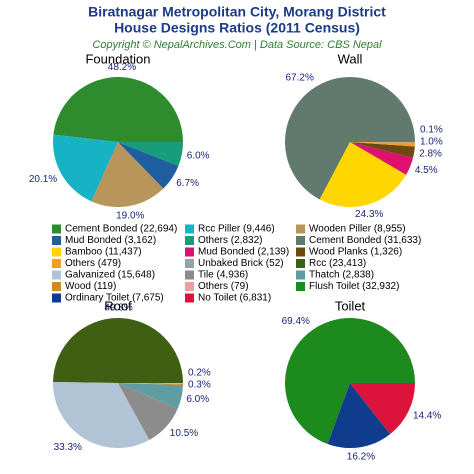 The image size is (474, 474). Describe the element at coordinates (184, 433) in the screenshot. I see `slice-label: 10.5%` at that location.